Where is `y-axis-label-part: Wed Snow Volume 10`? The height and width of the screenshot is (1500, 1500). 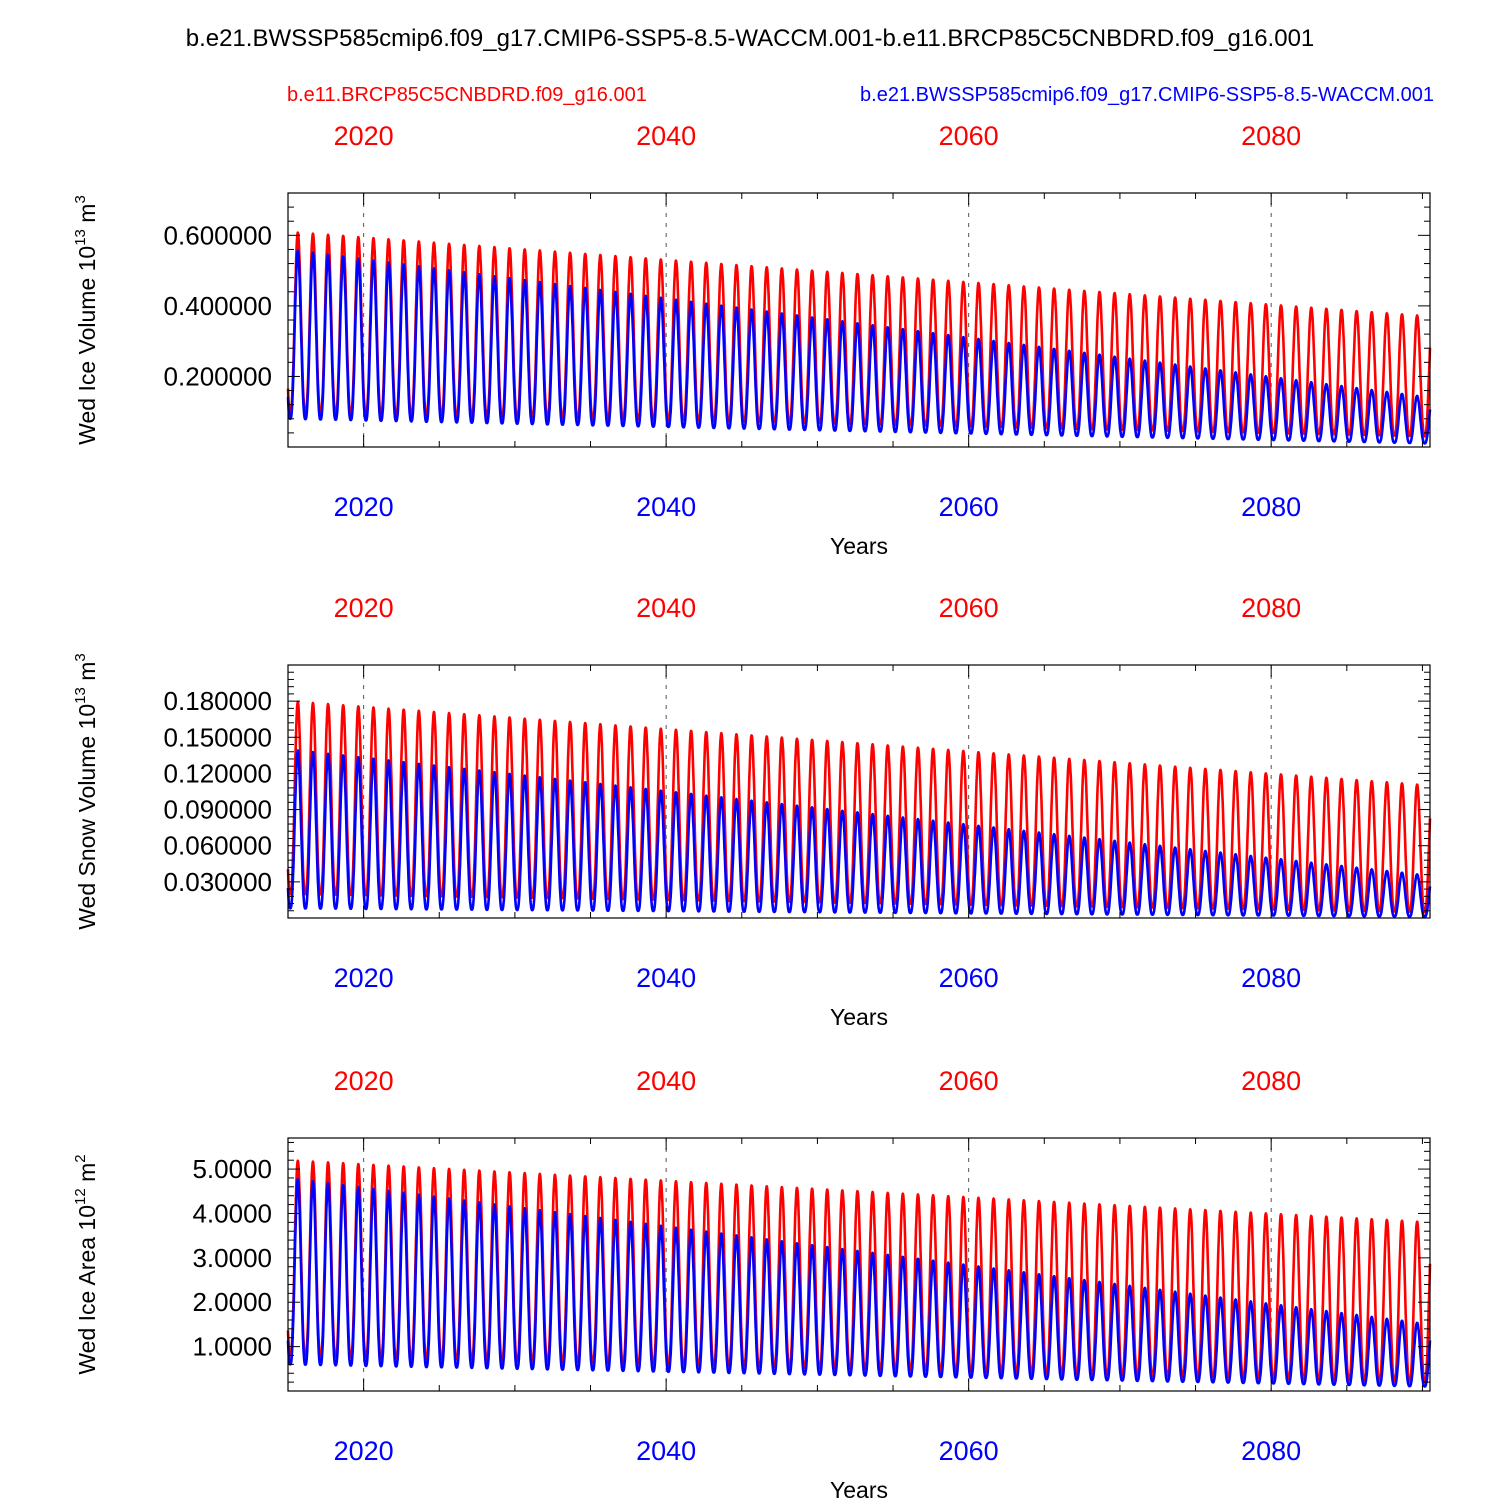 y-axis-label-part: Wed Snow Volume 10 is located at coordinates (87, 817).